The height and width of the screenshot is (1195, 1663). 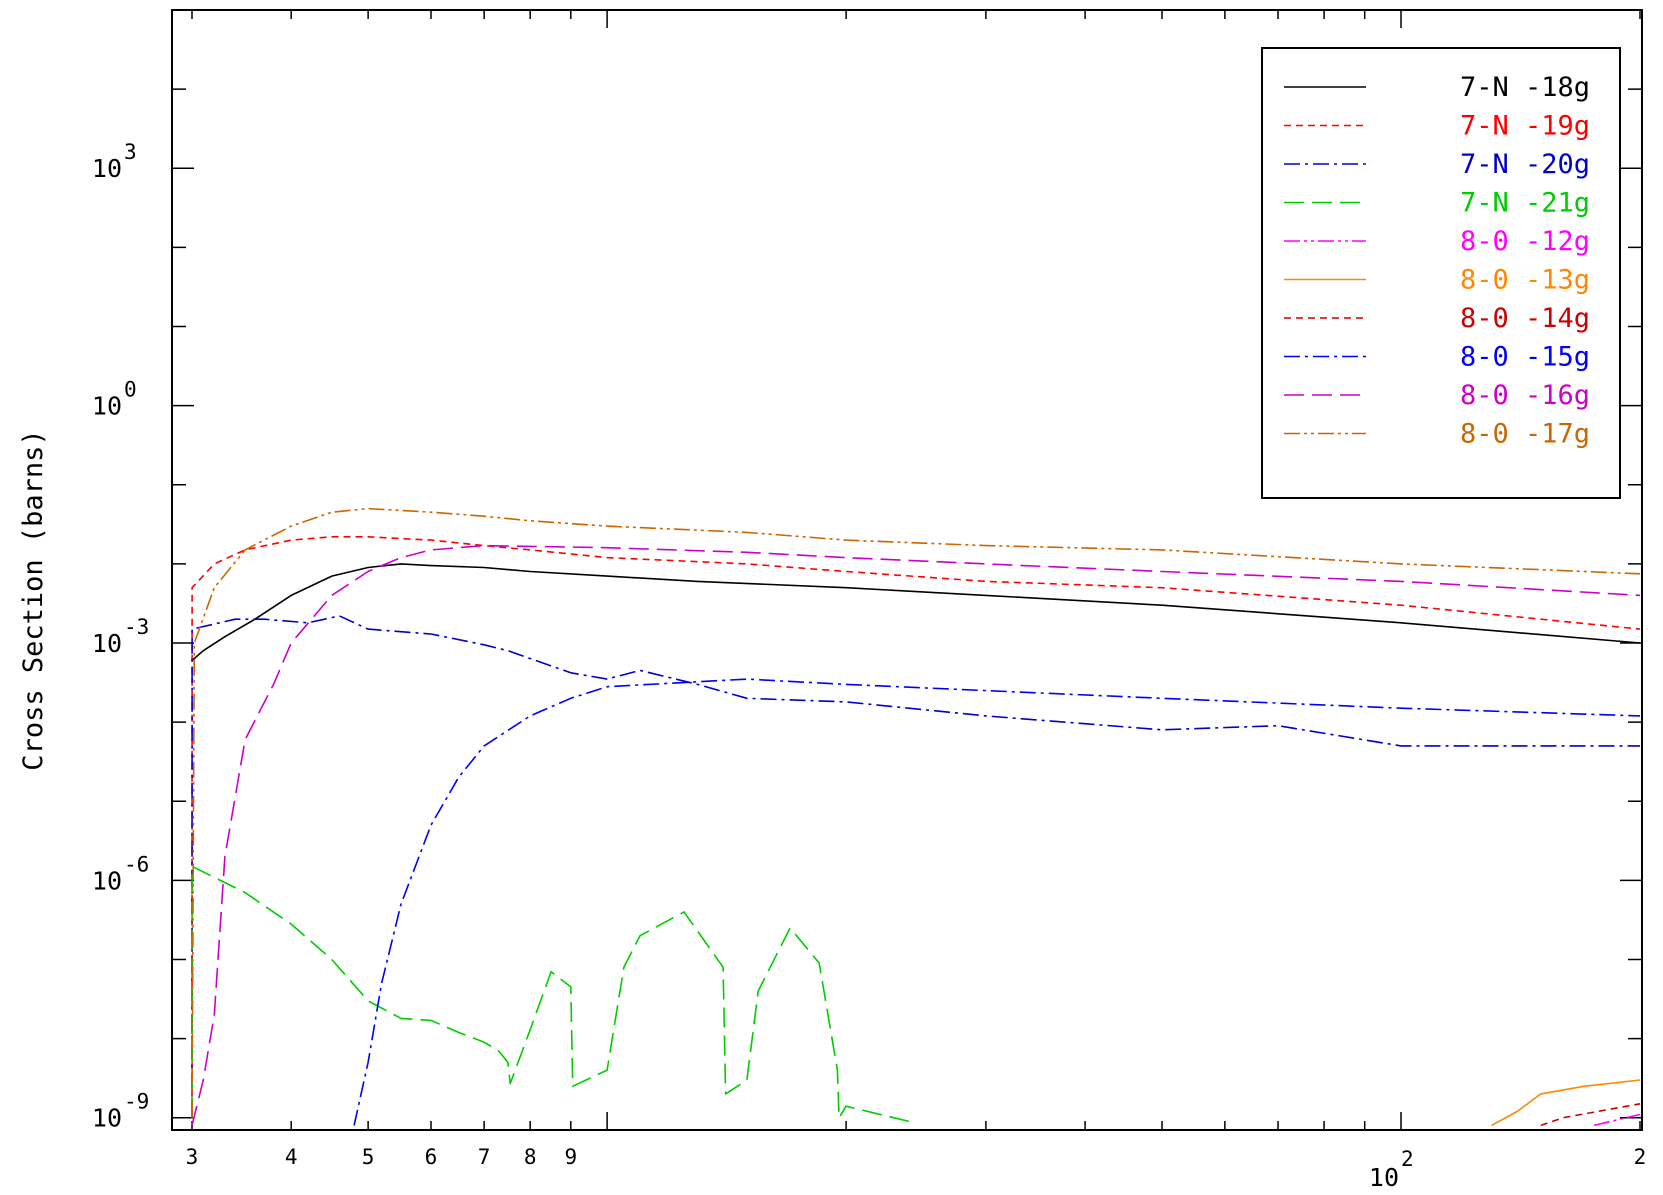 I want to click on y-tick-label: 10⁰, so click(x=114, y=399).